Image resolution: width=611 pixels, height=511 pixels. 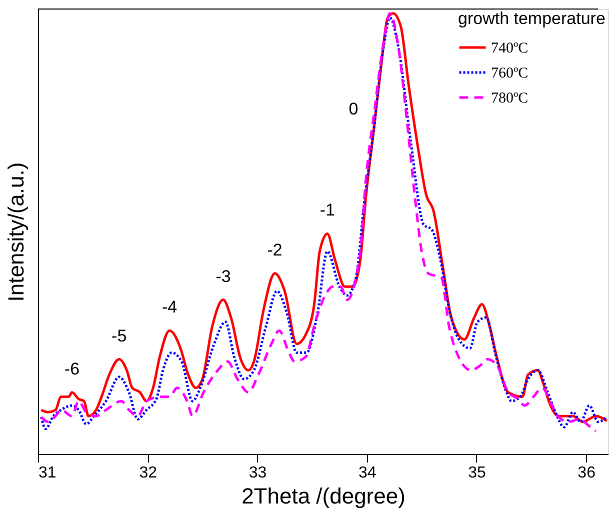 What do you see at coordinates (367, 473) in the screenshot?
I see `x-tick-label: 34` at bounding box center [367, 473].